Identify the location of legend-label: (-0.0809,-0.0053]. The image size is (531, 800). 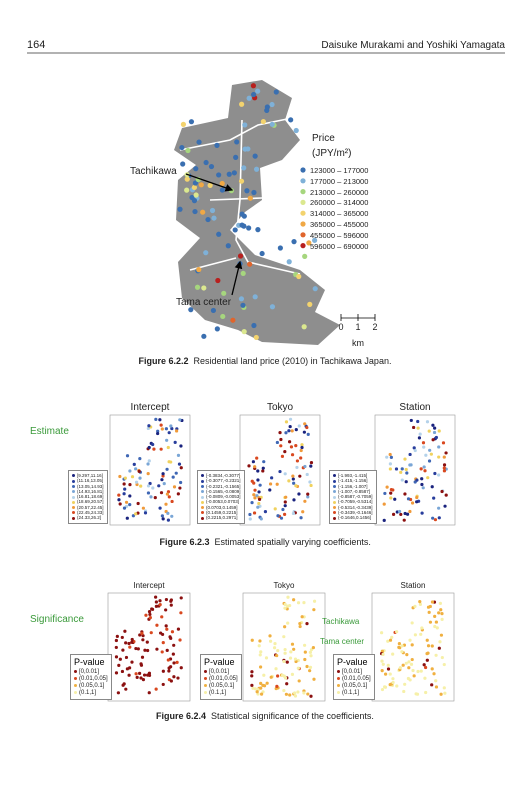
(223, 497).